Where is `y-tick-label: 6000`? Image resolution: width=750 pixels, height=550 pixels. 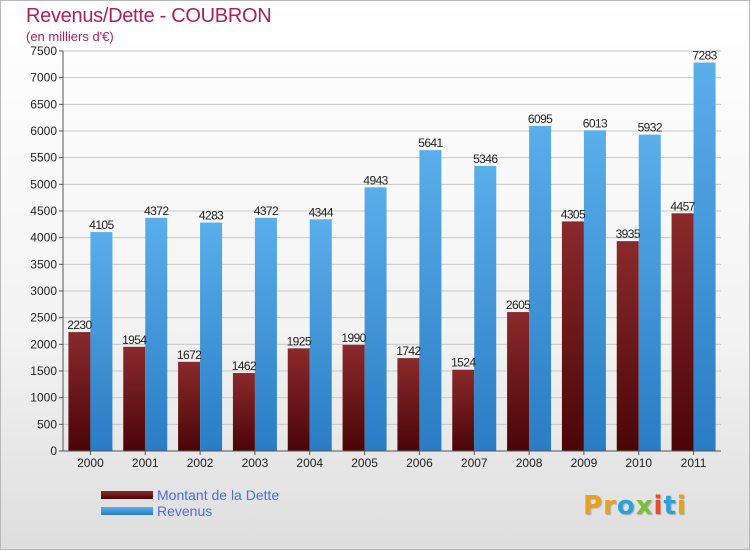
y-tick-label: 6000 is located at coordinates (43, 131).